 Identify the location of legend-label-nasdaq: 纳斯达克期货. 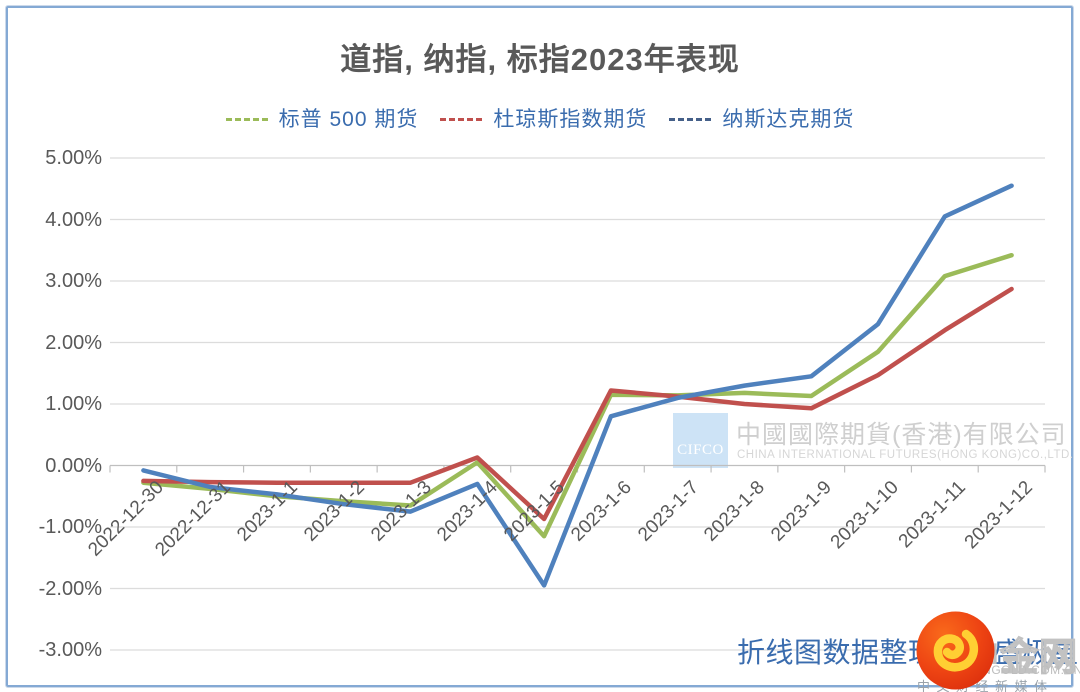
(788, 119).